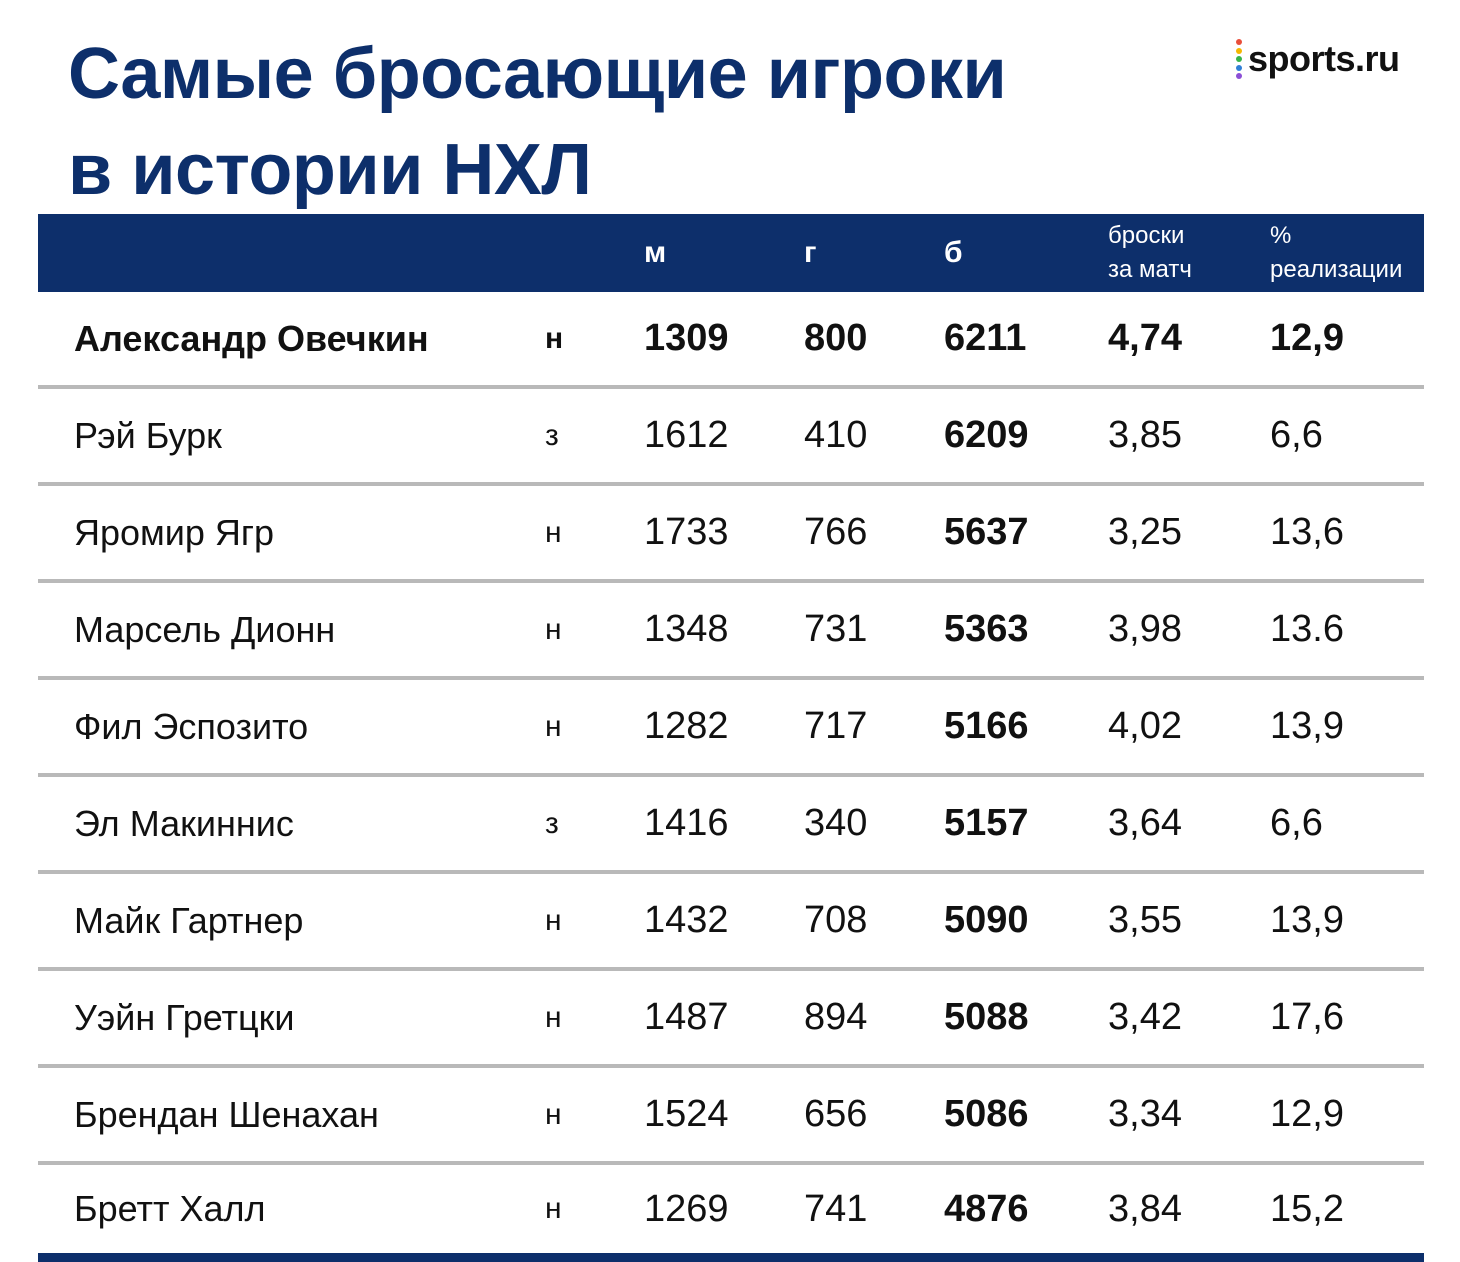 The image size is (1460, 1262). I want to click on games-value: 1282, so click(686, 726).